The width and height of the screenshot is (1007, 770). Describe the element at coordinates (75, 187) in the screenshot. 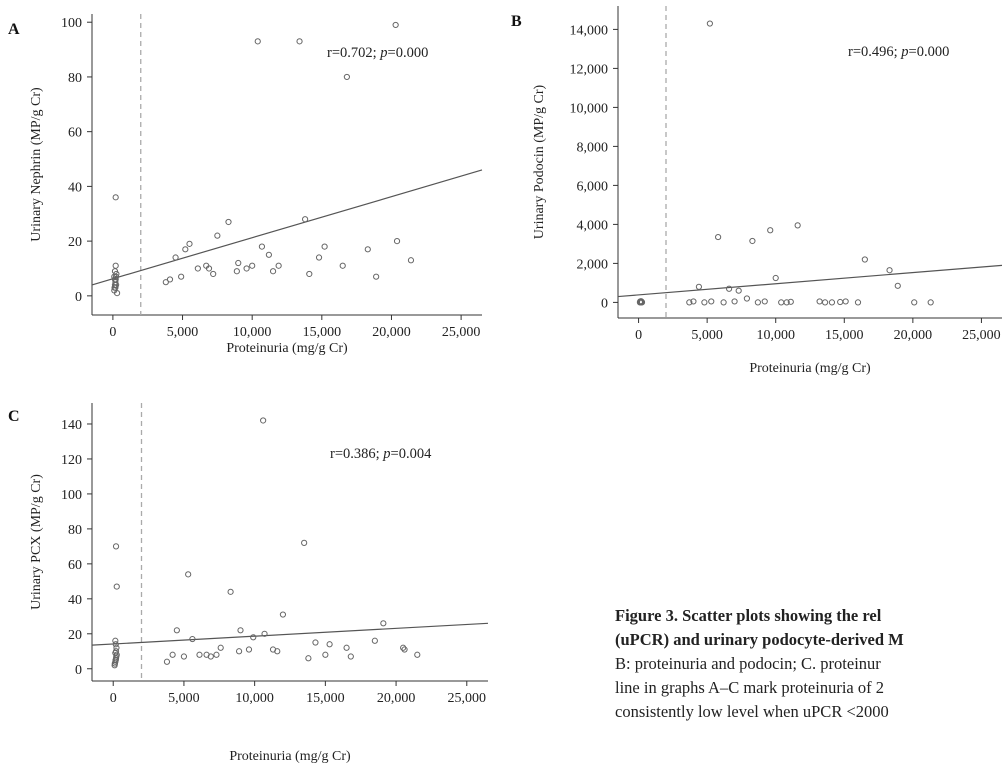

I see `y-tick-label: 40` at that location.